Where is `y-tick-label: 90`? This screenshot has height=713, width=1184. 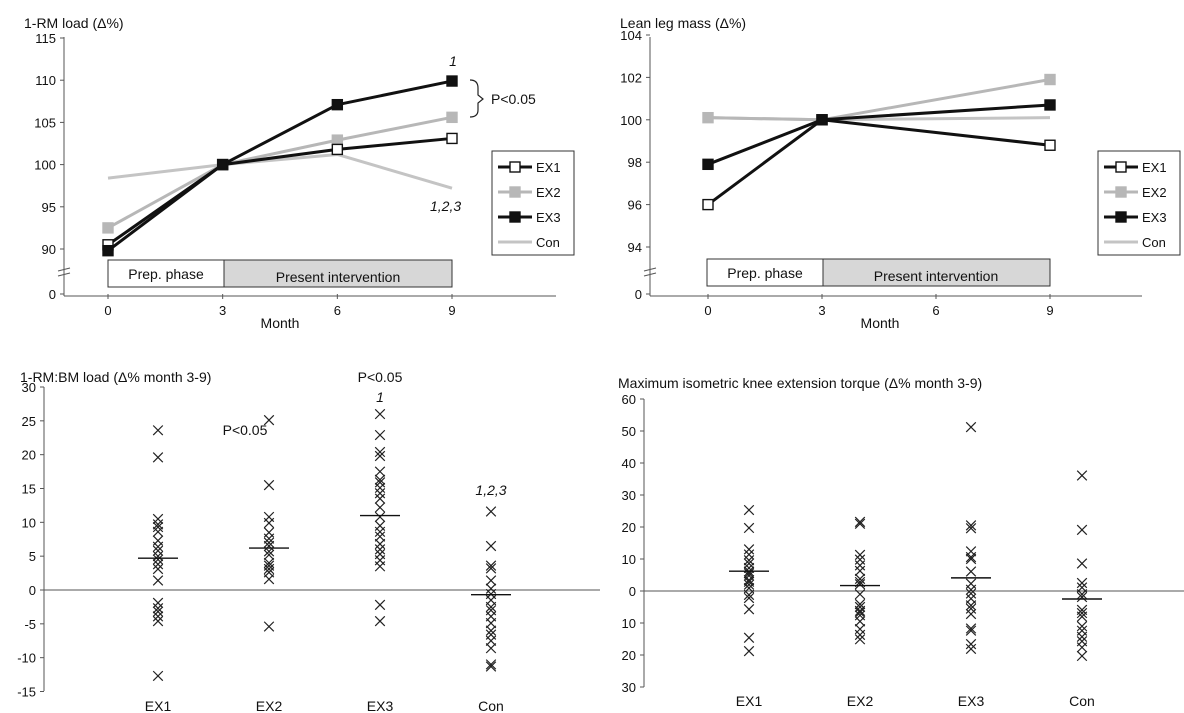
y-tick-label: 90 is located at coordinates (49, 249).